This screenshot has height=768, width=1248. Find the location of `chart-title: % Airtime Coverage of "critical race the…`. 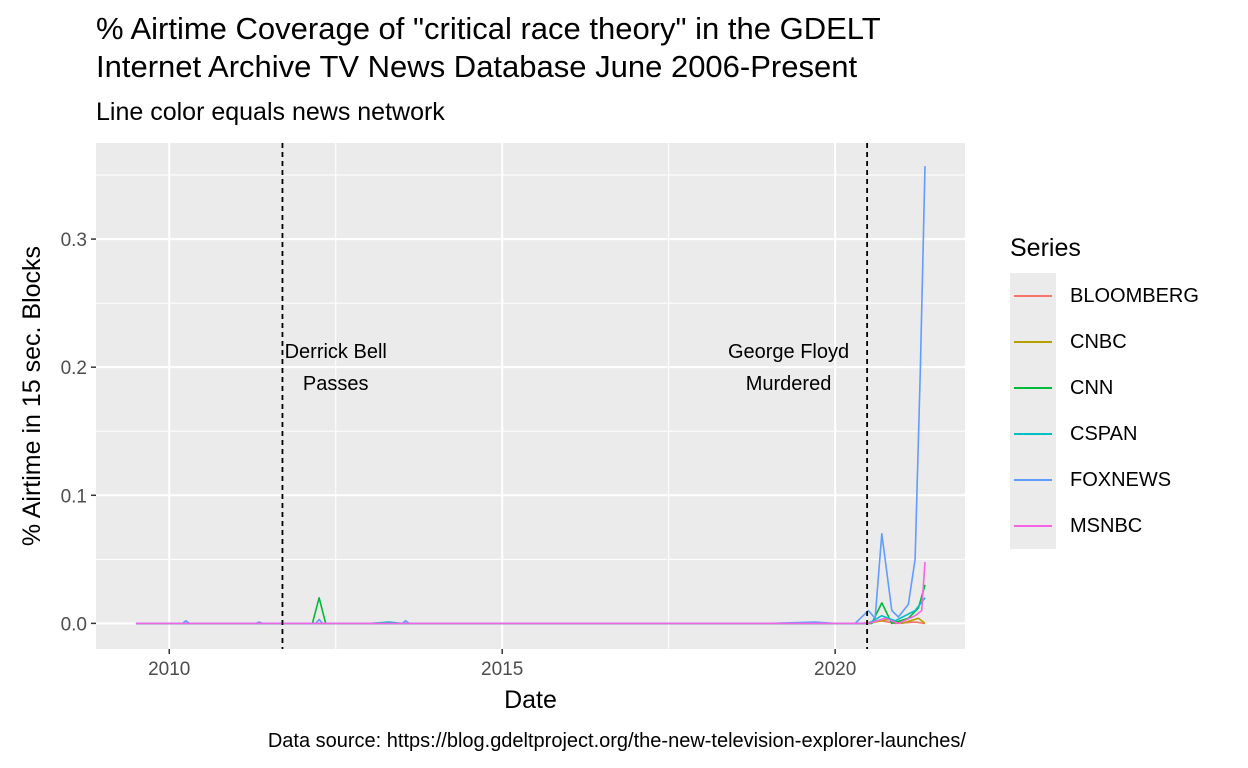

chart-title: % Airtime Coverage of "critical race the… is located at coordinates (488, 48).